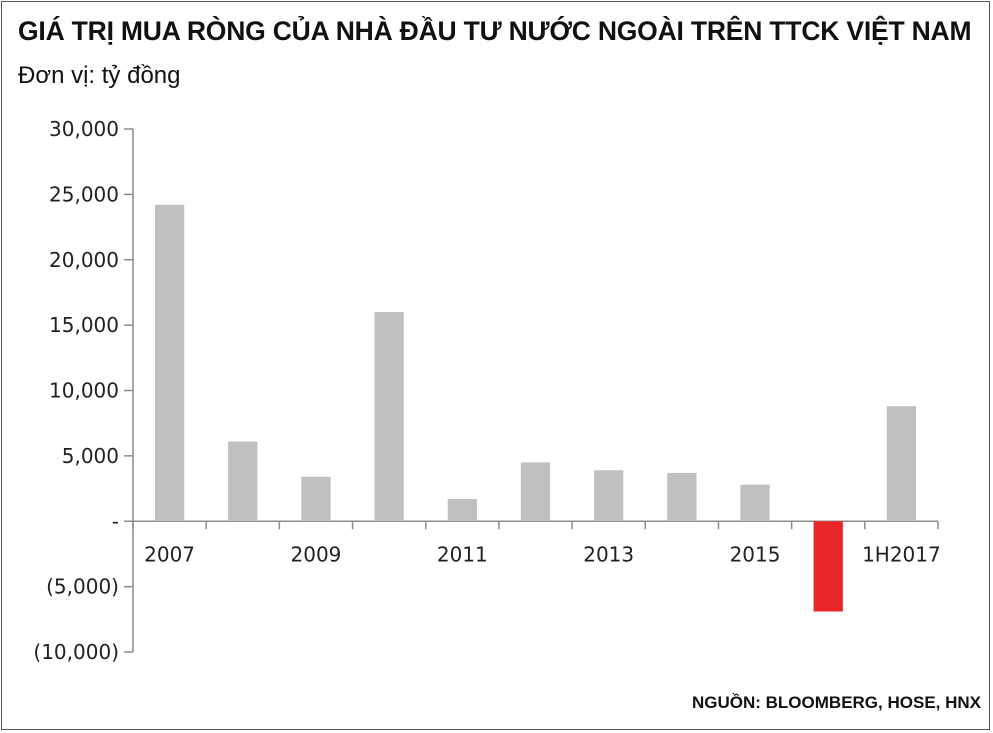 The image size is (993, 733). Describe the element at coordinates (755, 554) in the screenshot. I see `x-tick-label: 2015` at that location.